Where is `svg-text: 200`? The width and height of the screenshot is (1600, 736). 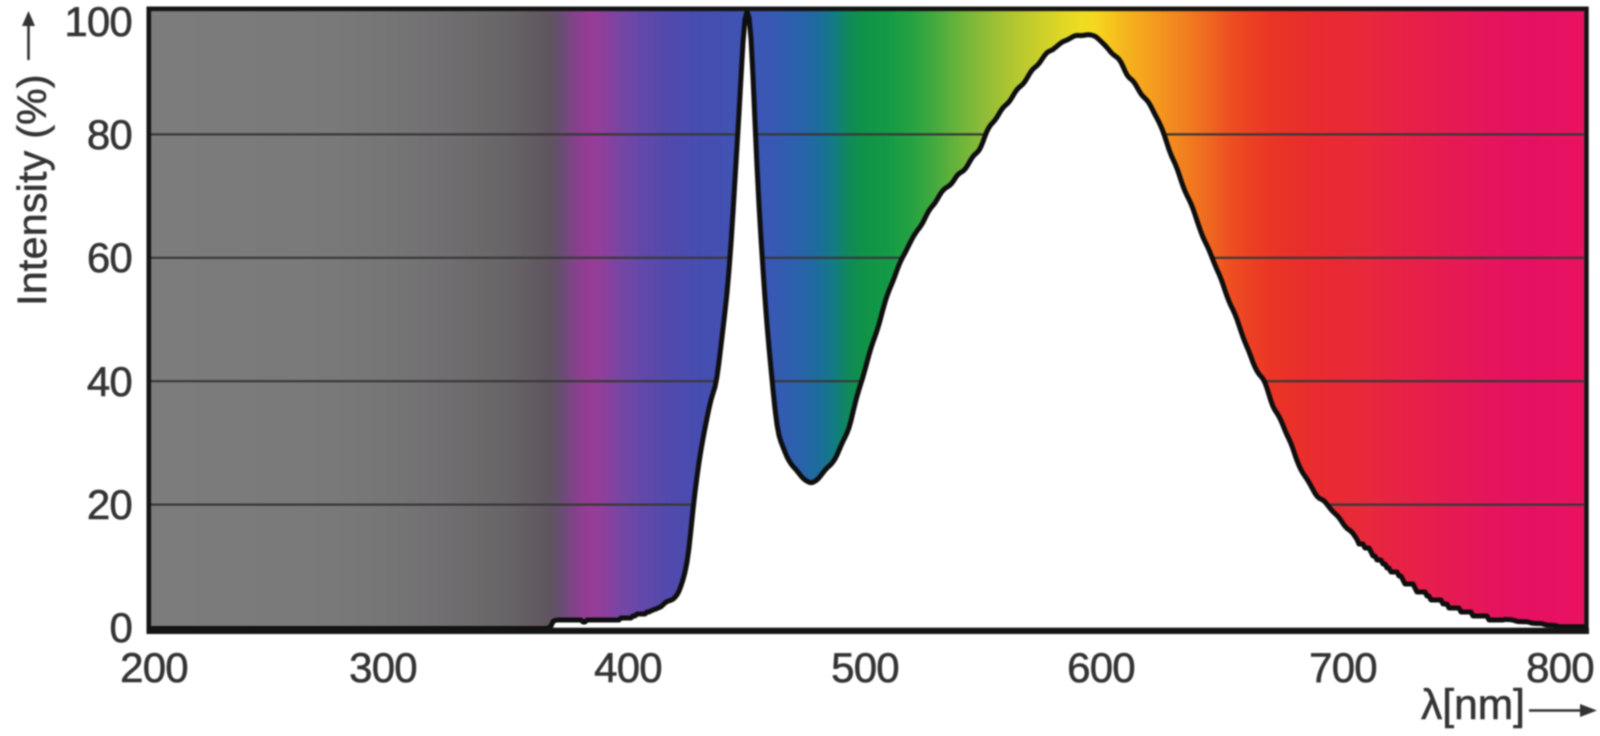 svg-text: 200 is located at coordinates (154, 667).